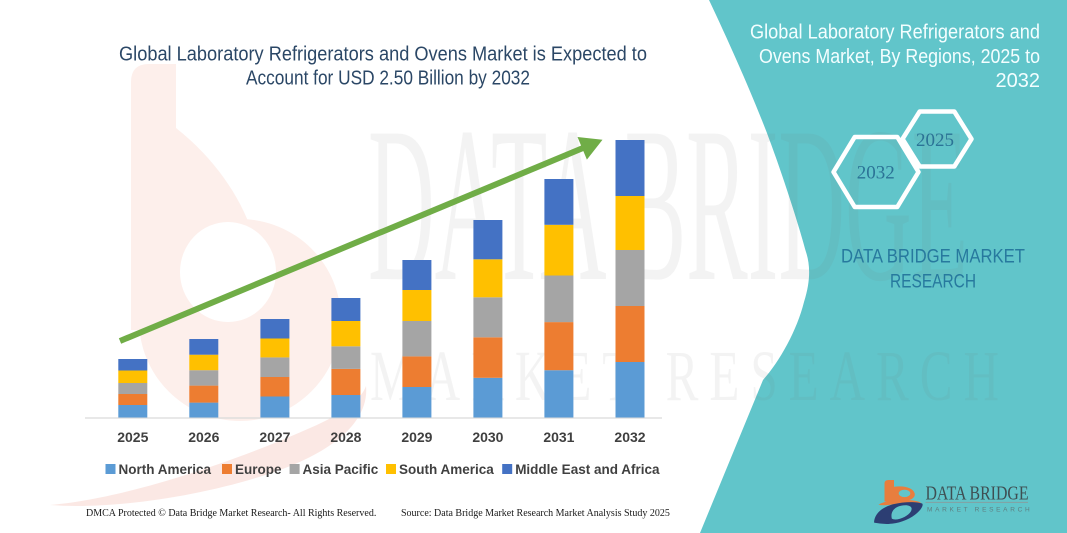  I want to click on svg-text: DATA BRIDGE MARKET, so click(933, 257).